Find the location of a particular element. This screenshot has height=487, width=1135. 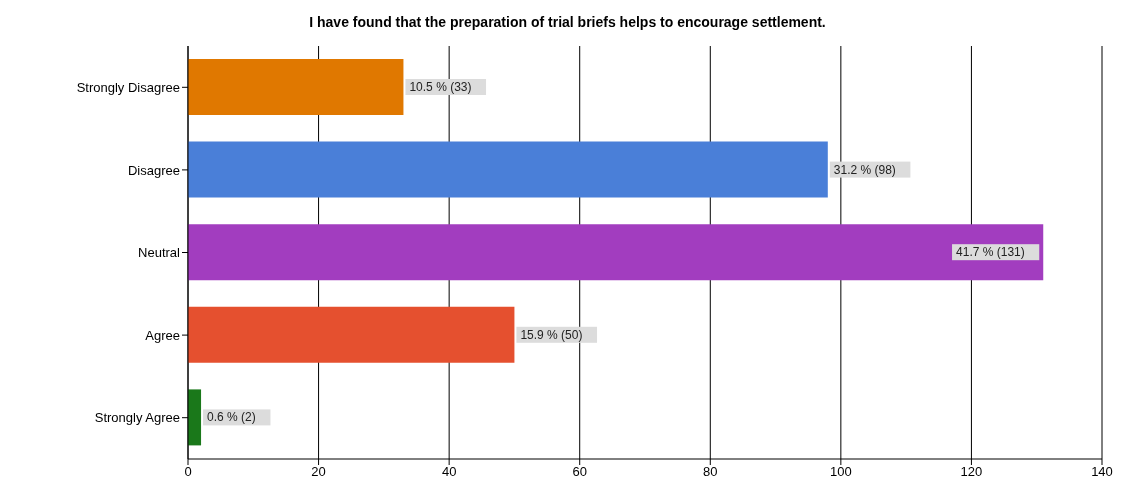

x-tick-label: 0 is located at coordinates (188, 472).